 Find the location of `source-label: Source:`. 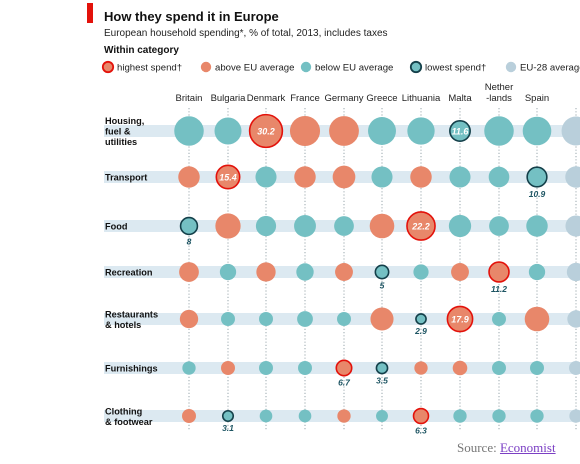

source-label: Source: is located at coordinates (477, 447).